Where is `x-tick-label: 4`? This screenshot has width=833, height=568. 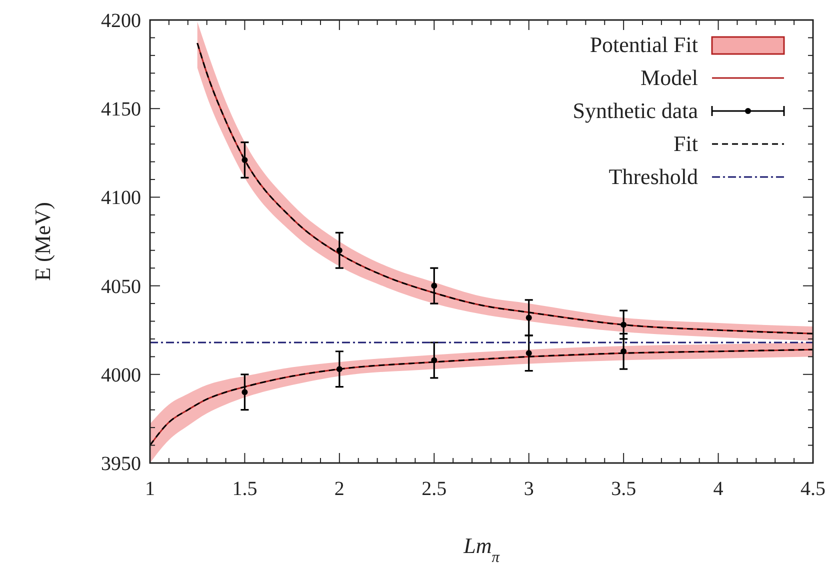
x-tick-label: 4 is located at coordinates (718, 489).